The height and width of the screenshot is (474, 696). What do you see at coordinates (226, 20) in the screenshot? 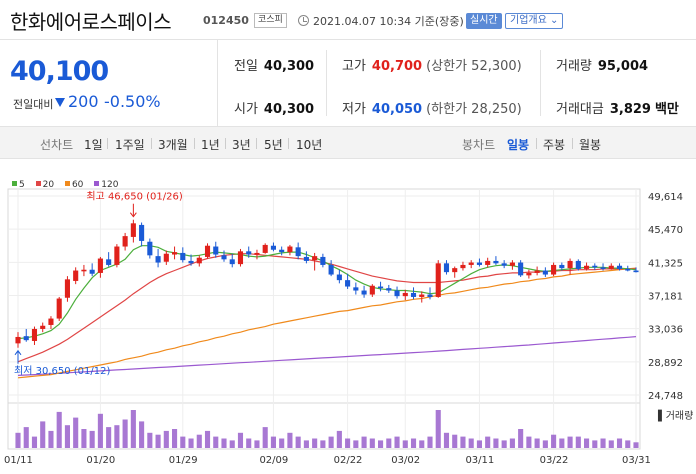
I see `stock-code: 012450` at bounding box center [226, 20].